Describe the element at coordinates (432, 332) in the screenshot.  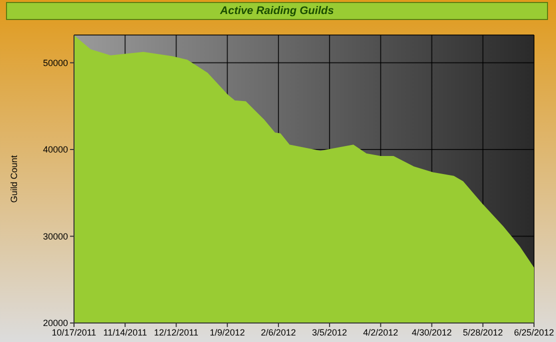
I see `x-tick-label: 4/30/2012` at that location.